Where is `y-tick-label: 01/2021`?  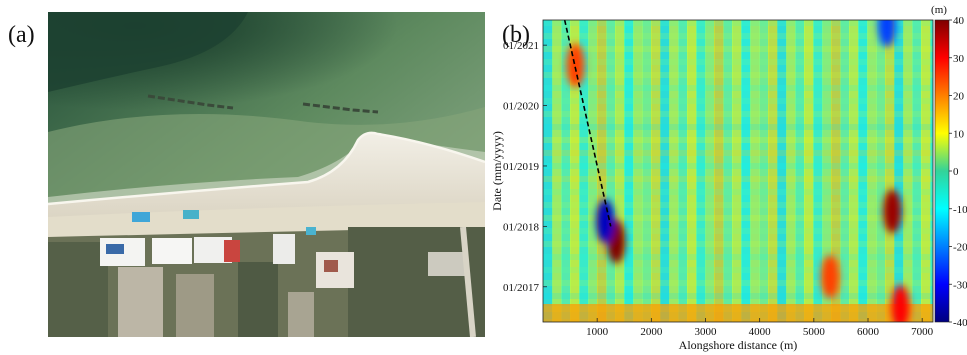 y-tick-label: 01/2021 is located at coordinates (521, 46).